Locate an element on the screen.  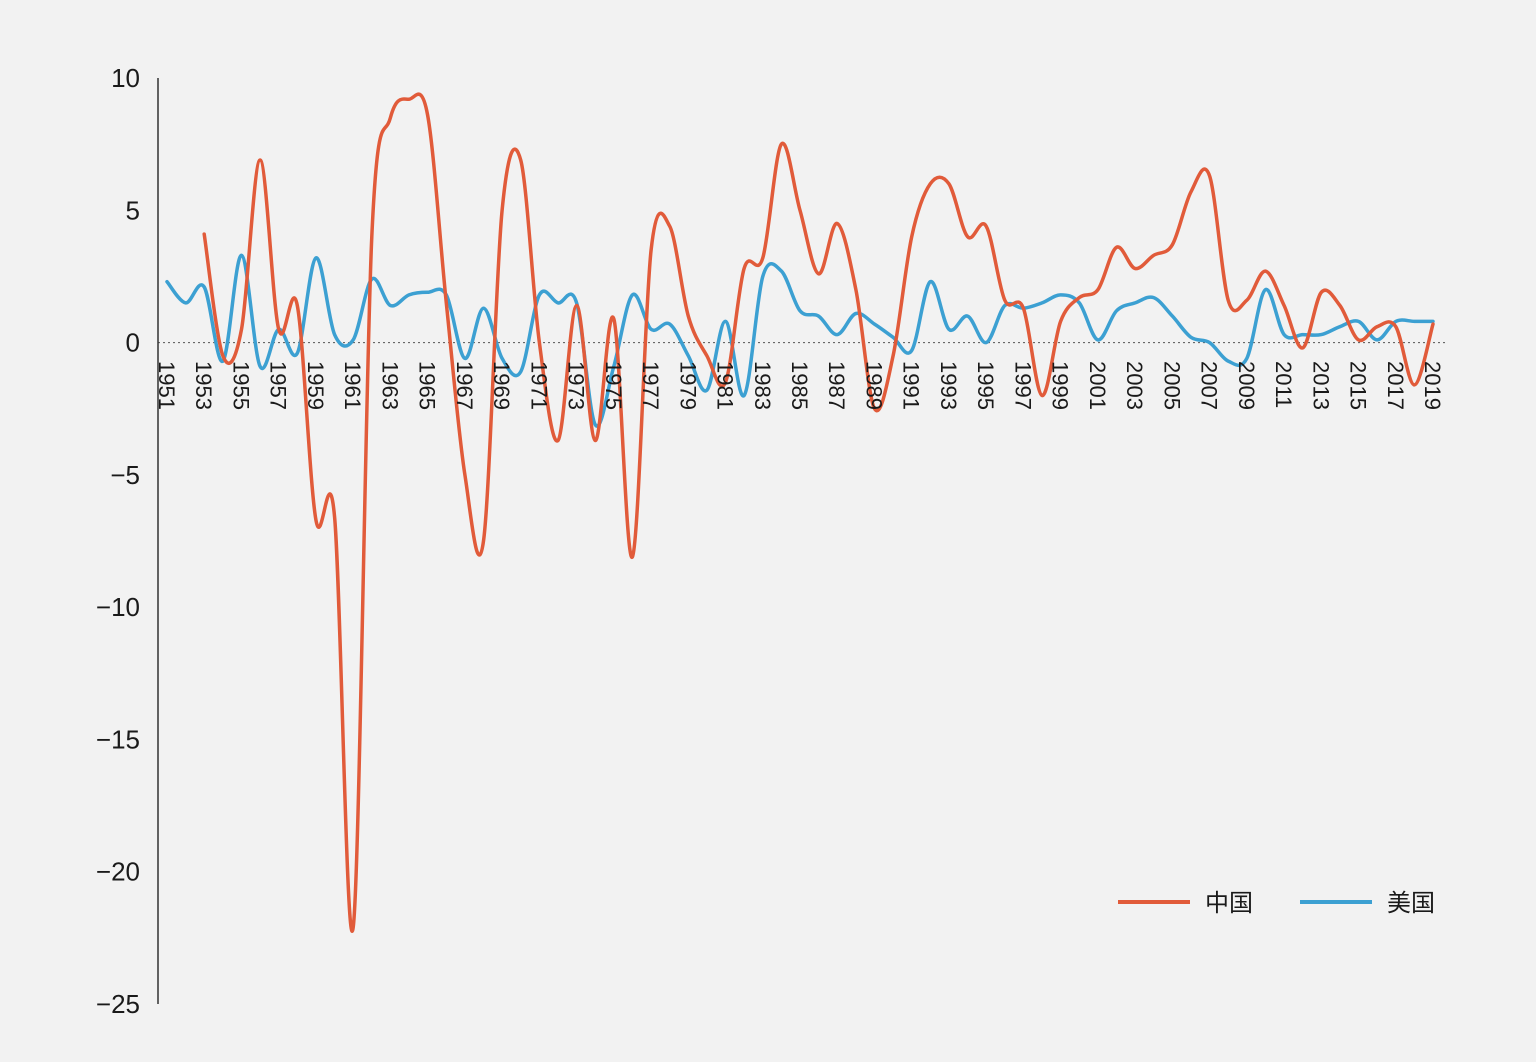
y-tick-label: −10 is located at coordinates (118, 607).